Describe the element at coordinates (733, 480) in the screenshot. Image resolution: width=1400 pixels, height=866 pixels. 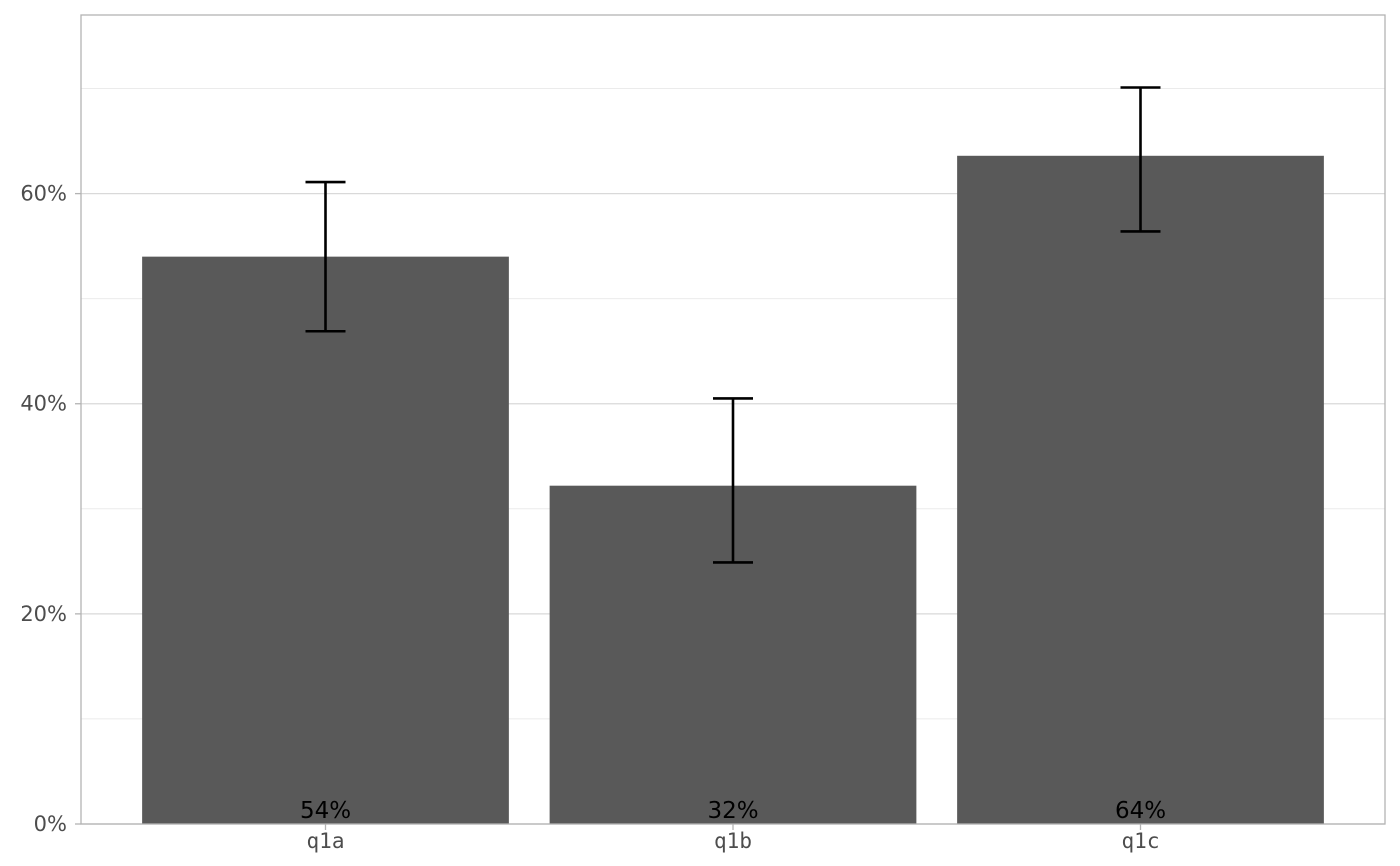
I see `error-bar-q1b` at that location.